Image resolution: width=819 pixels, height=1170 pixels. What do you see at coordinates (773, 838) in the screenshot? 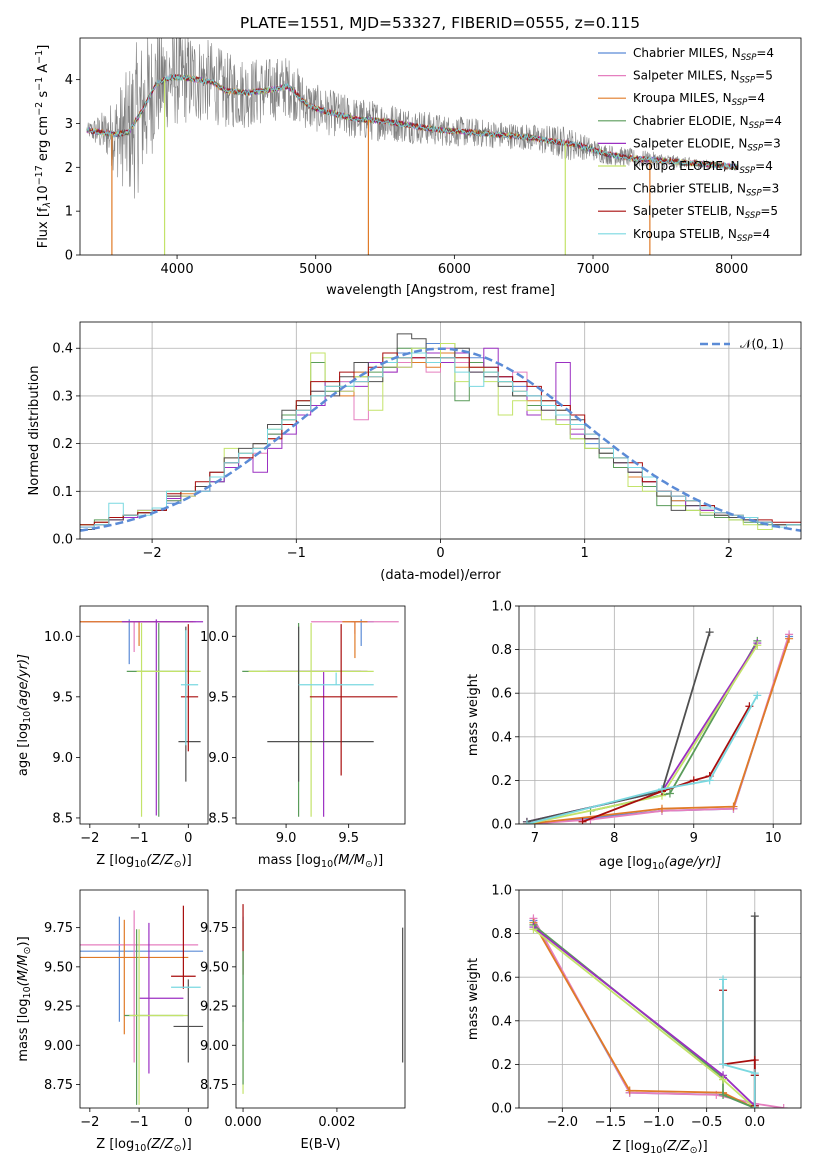
I see `x-tick-label: 10` at bounding box center [773, 838].